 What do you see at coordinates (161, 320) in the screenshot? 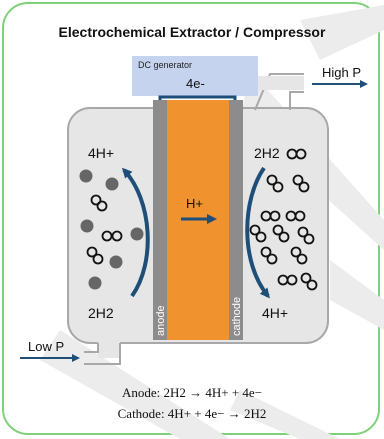
I see `anode-label: anode` at bounding box center [161, 320].